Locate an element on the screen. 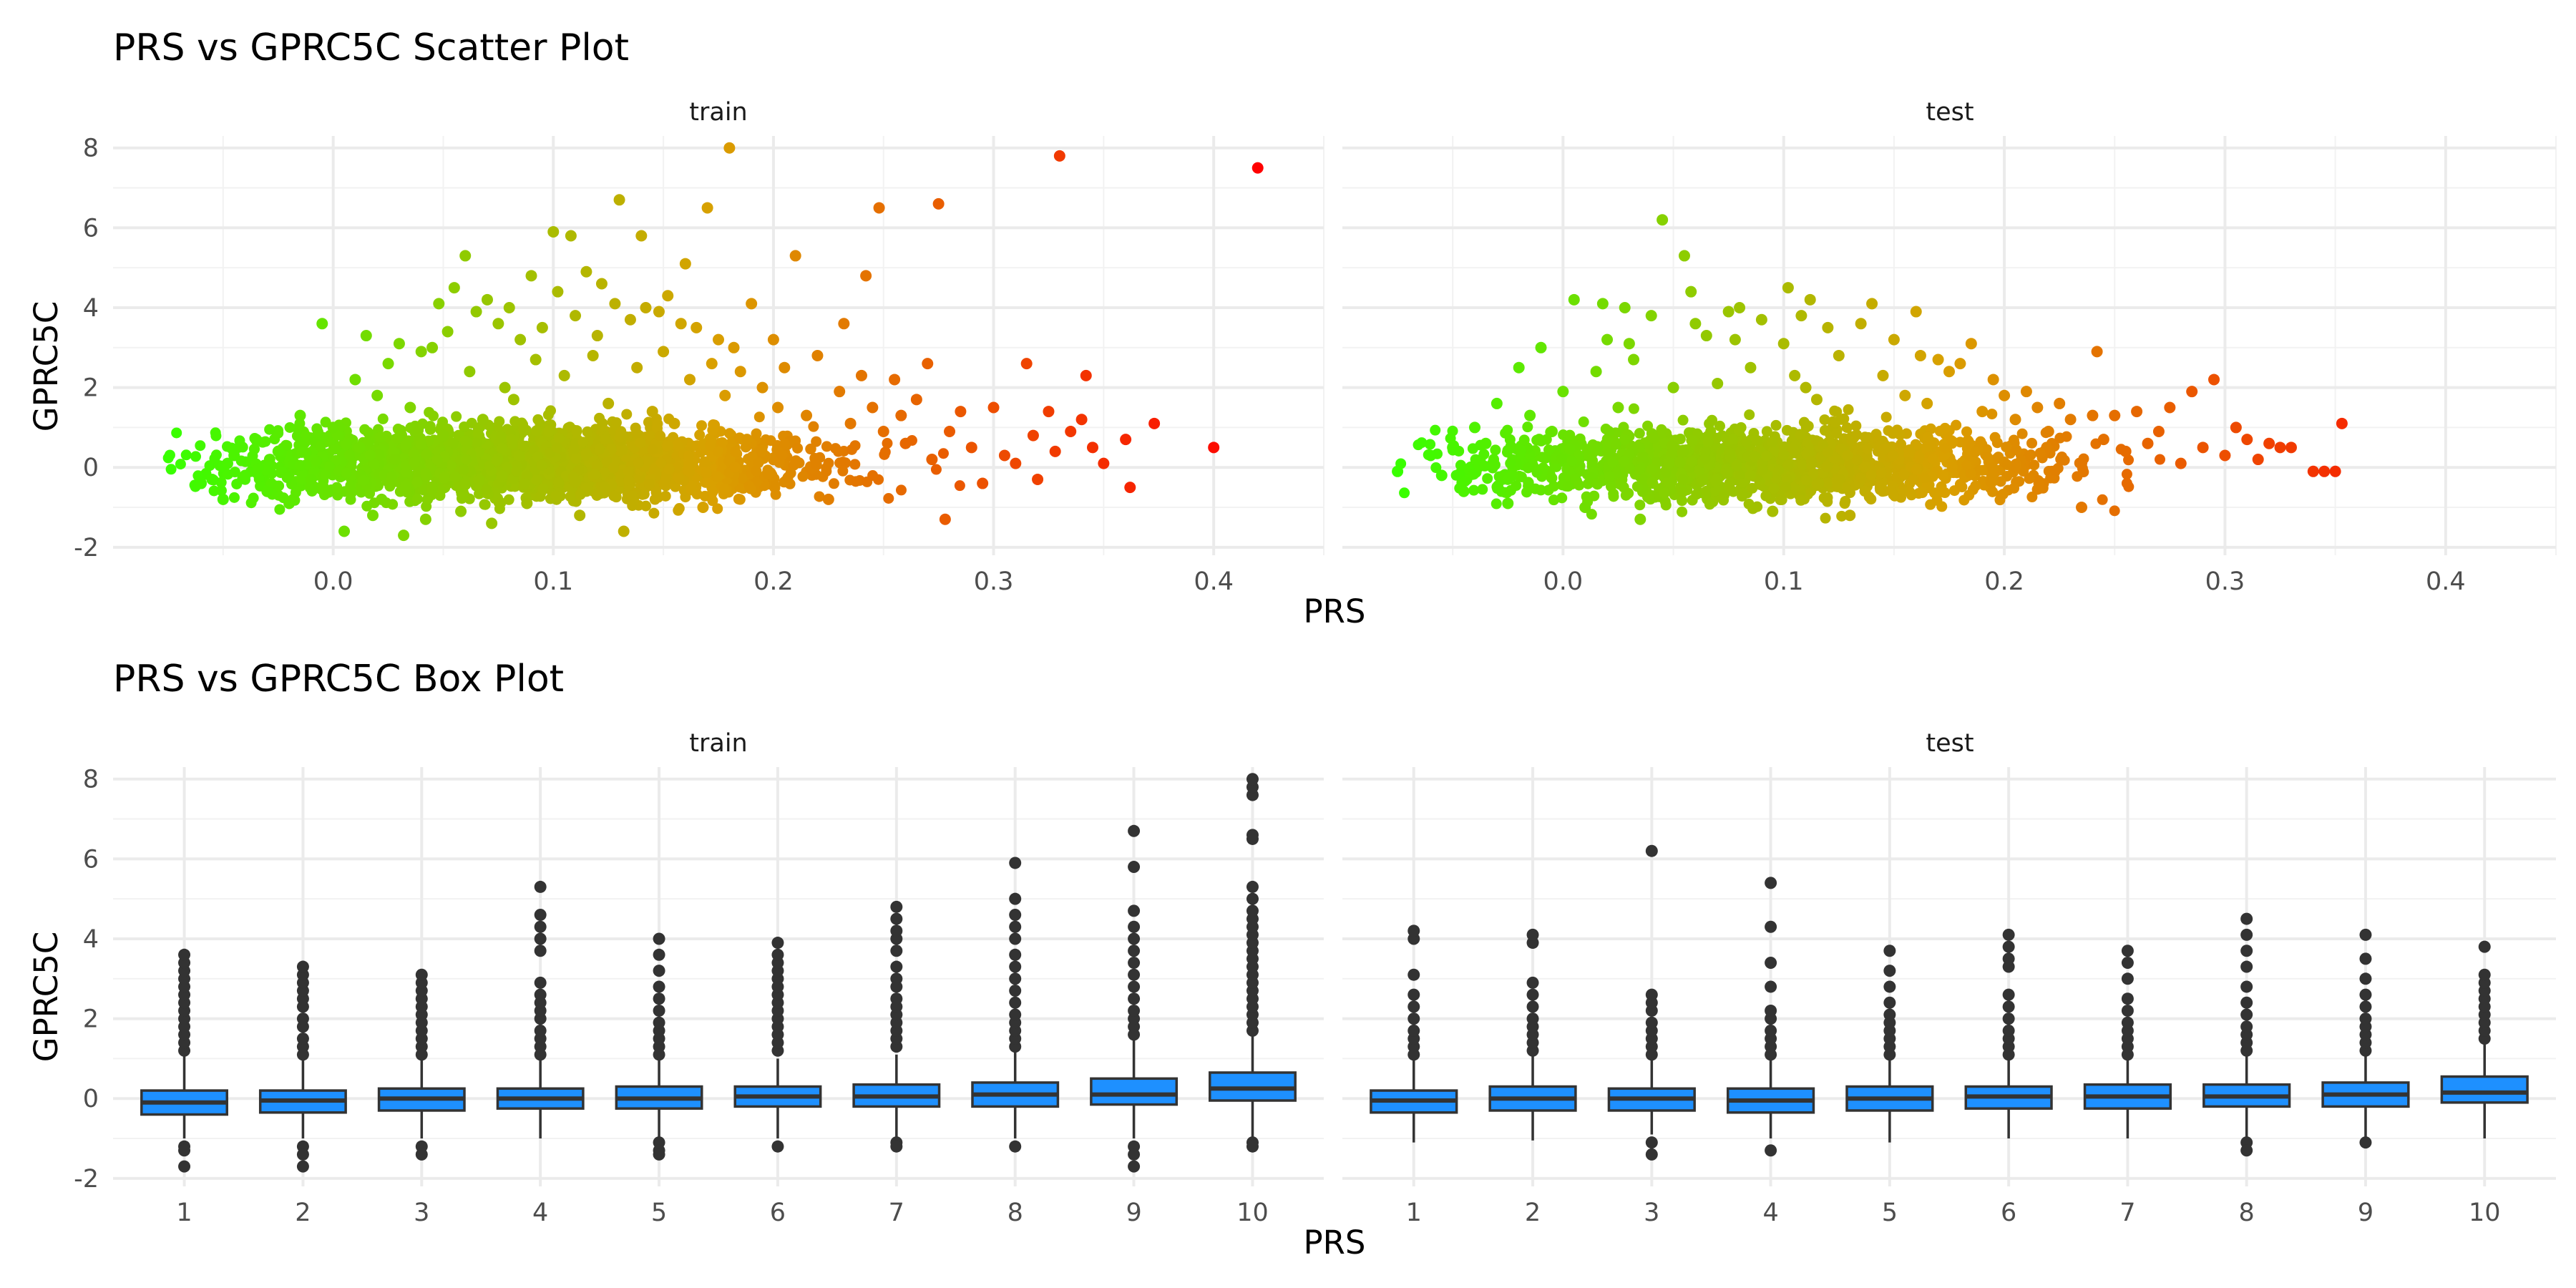  x-tick-label: 0.2 is located at coordinates (773, 581).